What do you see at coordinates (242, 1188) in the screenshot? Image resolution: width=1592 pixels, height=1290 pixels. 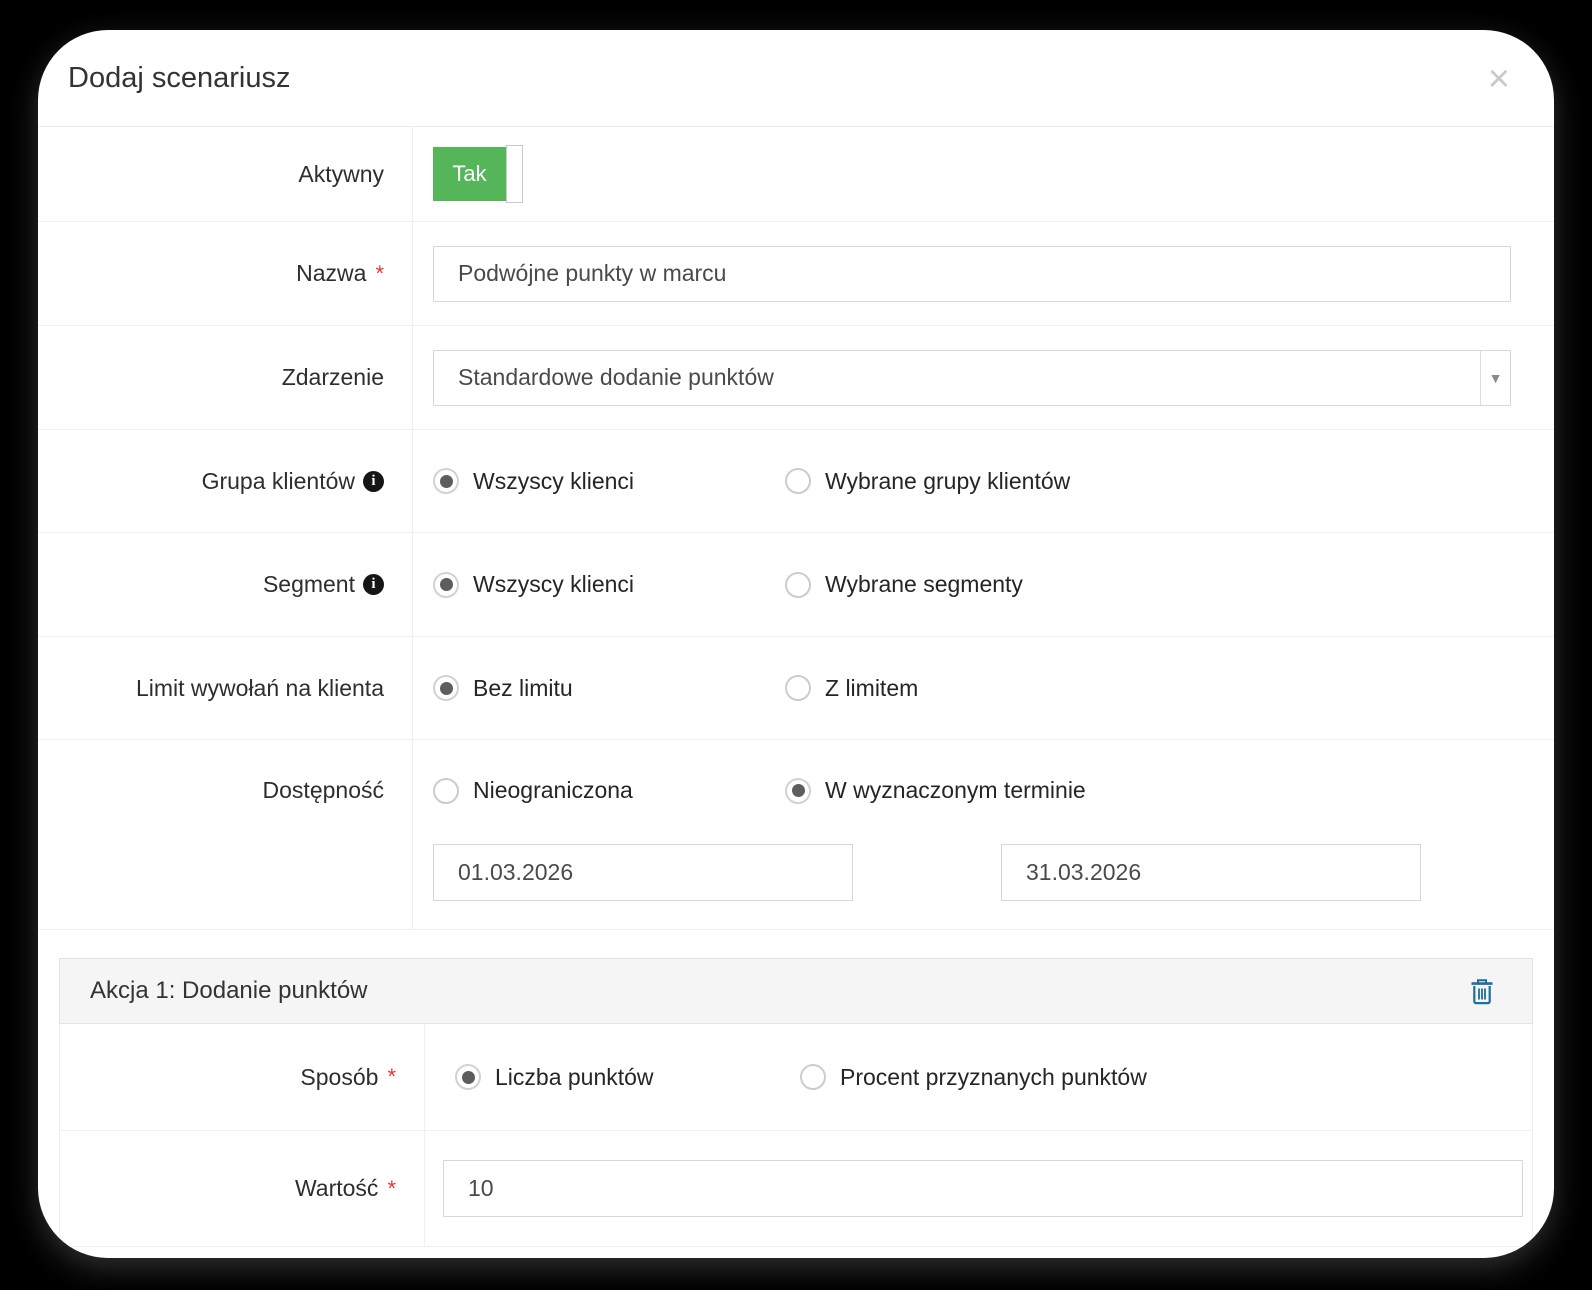 I see `wartosc-label: Wartość *` at bounding box center [242, 1188].